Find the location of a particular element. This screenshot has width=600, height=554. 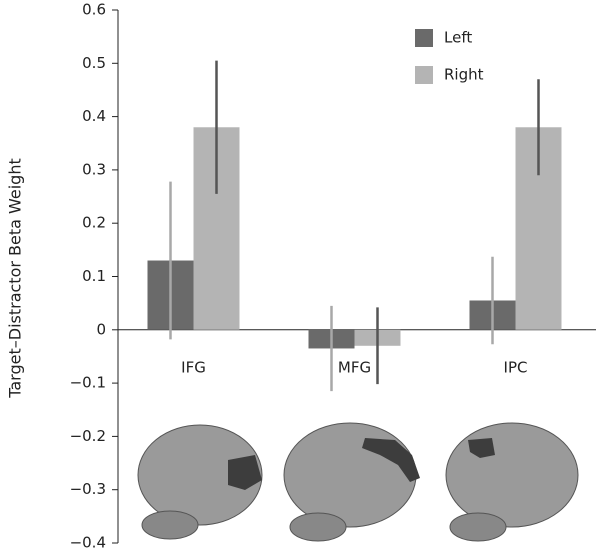

brain-ipc is located at coordinates (512, 482).